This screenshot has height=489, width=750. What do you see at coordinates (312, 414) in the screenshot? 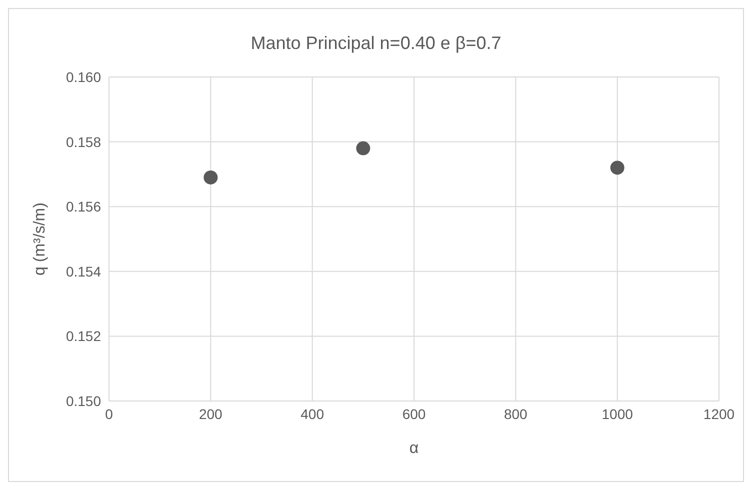
I see `x-tick-label: 400` at bounding box center [312, 414].